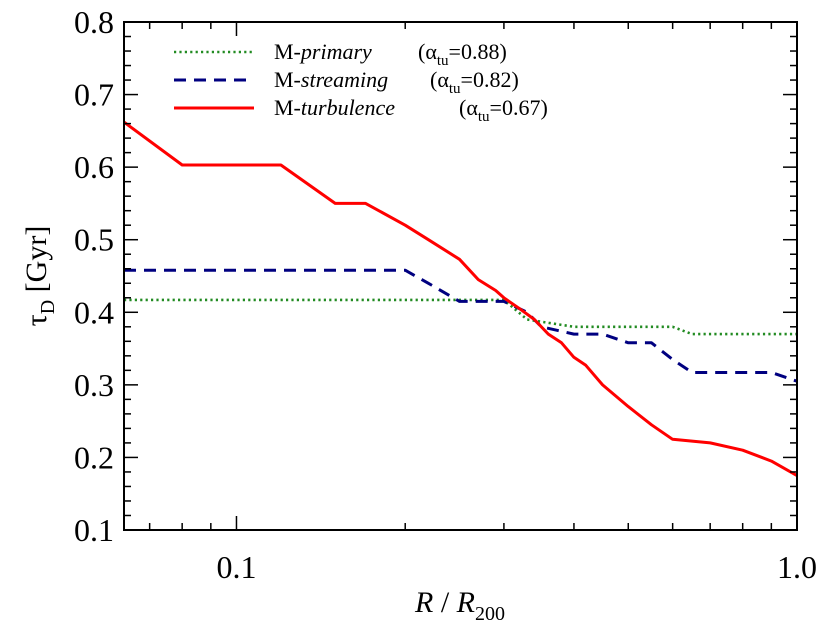 The height and width of the screenshot is (623, 830). Describe the element at coordinates (474, 82) in the screenshot. I see `legend-alpha-streaming: (αtu=0.82)` at that location.